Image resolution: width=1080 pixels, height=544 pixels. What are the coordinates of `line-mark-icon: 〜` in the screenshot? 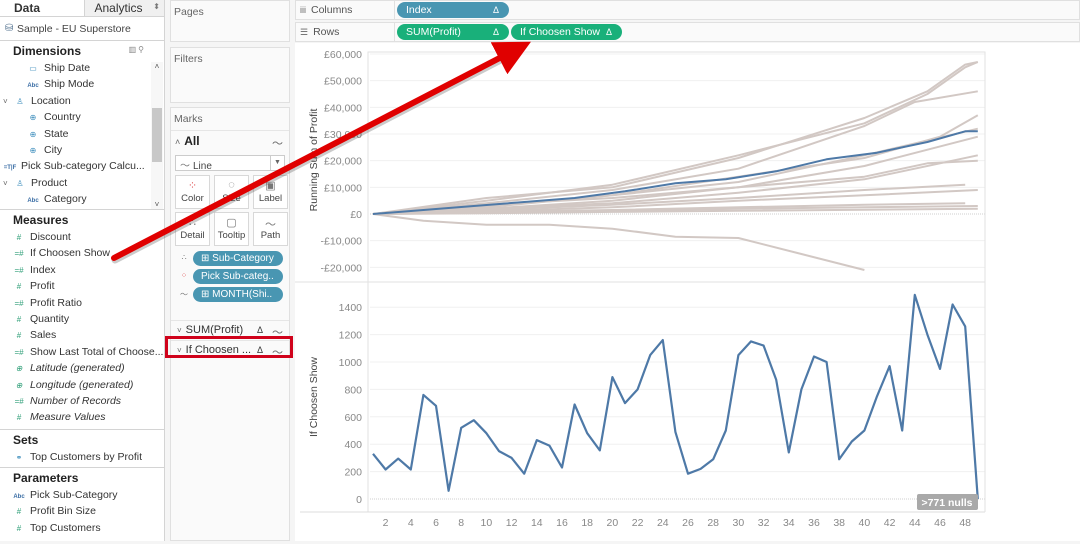 It's located at (277, 353).